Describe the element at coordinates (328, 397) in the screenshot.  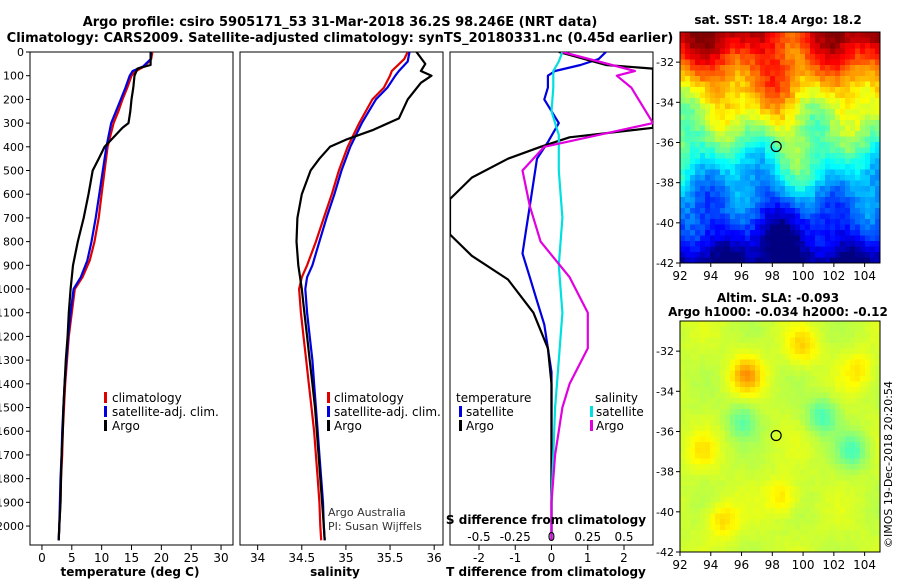
I see `legend-sal-climatology-swatch` at that location.